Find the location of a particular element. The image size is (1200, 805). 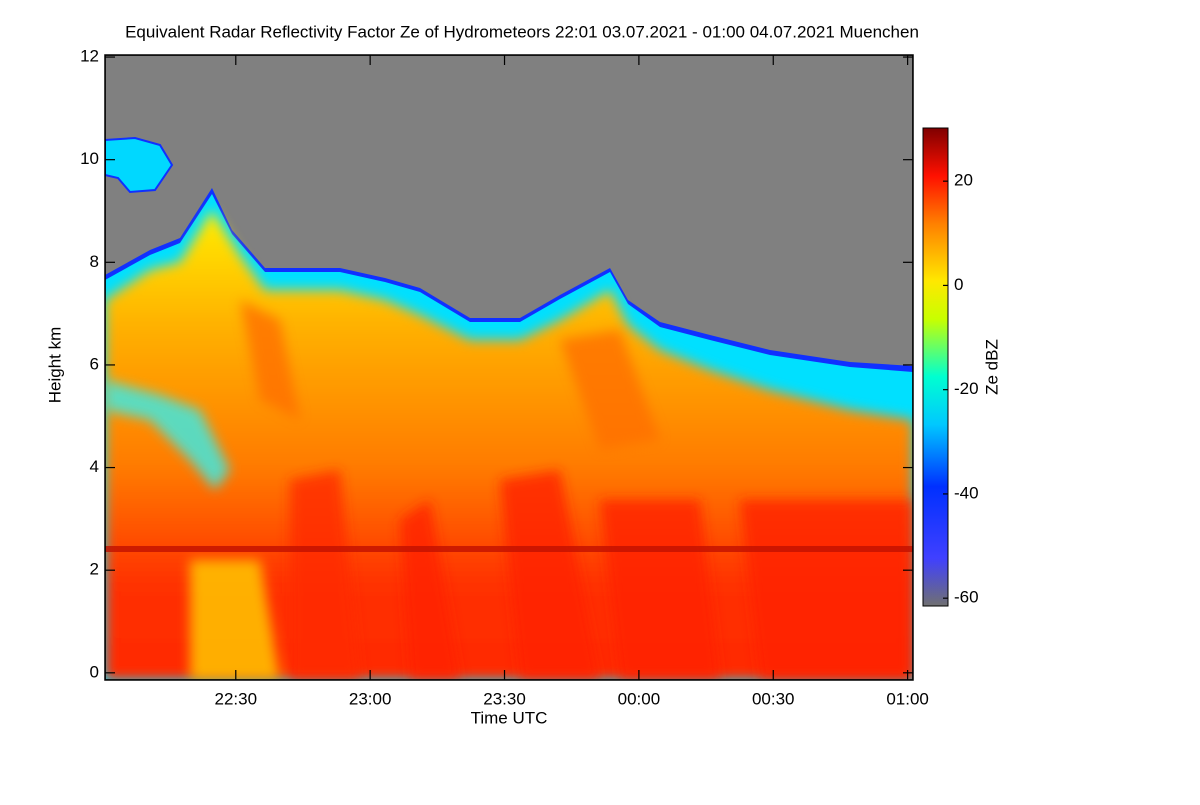

x-tick-label: 23:30 is located at coordinates (504, 698).